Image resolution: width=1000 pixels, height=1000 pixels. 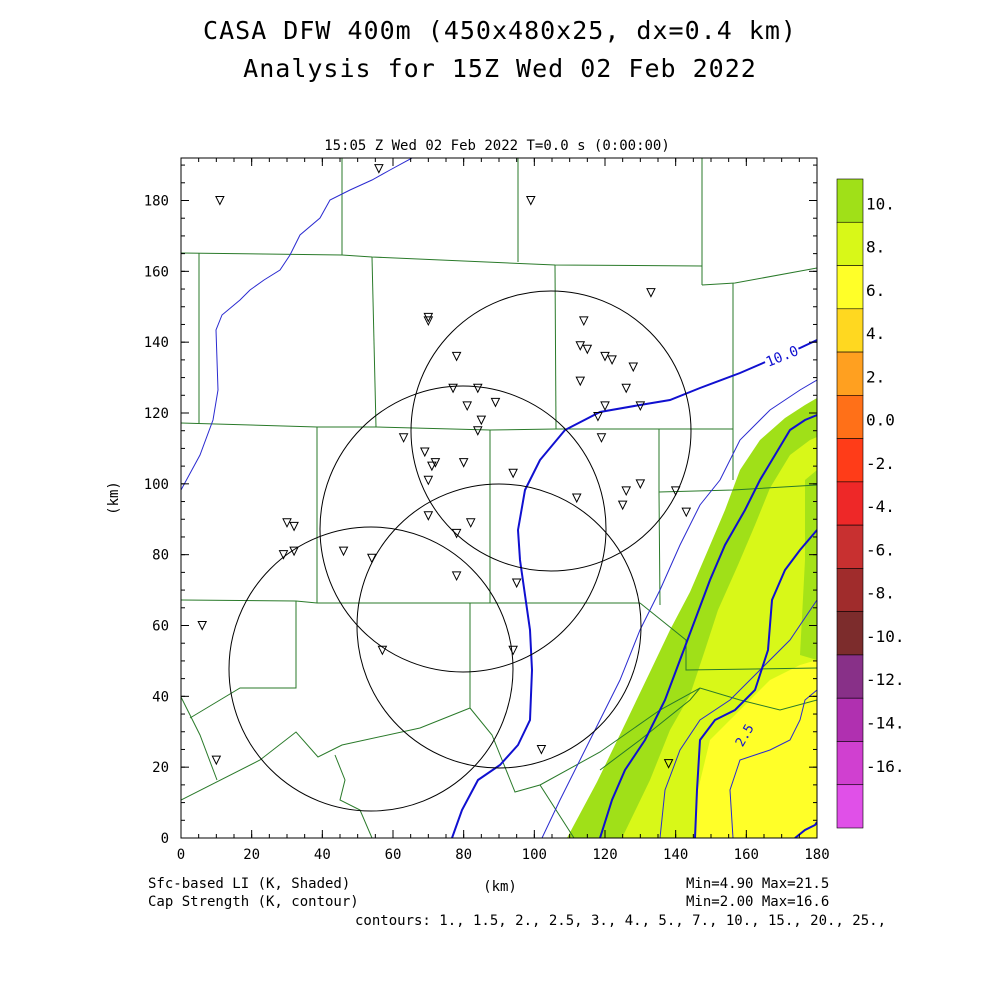 I want to click on y-tick-label: 120, so click(x=156, y=414).